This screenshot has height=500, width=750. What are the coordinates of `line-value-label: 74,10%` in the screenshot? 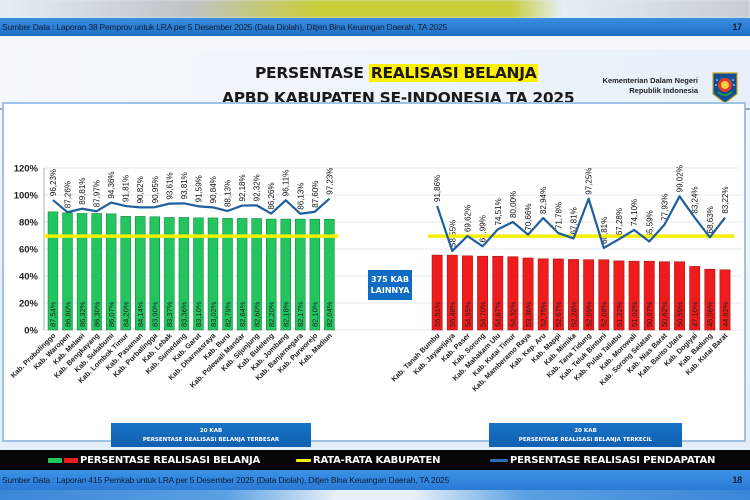 It's located at (634, 212).